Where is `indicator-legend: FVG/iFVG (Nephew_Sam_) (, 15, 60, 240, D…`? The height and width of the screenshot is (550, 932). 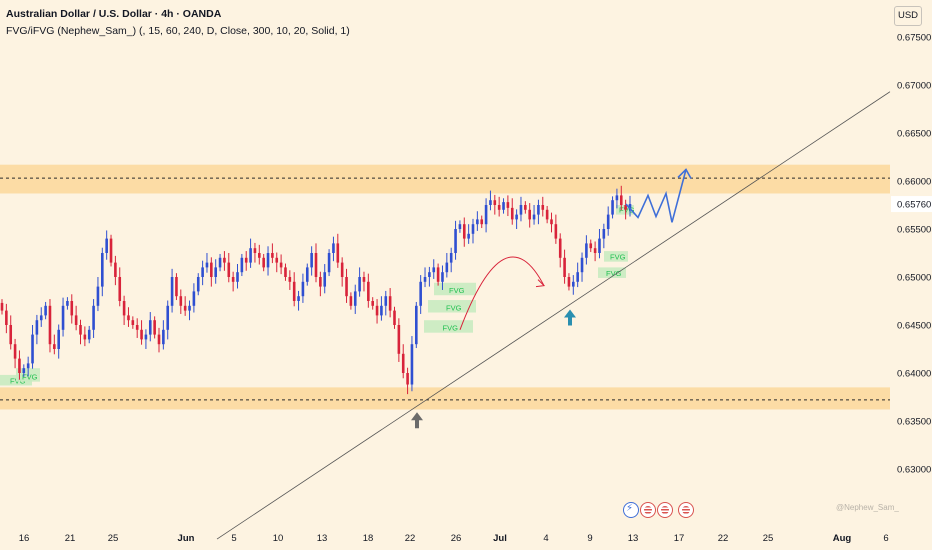
indicator-legend: FVG/iFVG (Nephew_Sam_) (, 15, 60, 240, D… is located at coordinates (178, 31).